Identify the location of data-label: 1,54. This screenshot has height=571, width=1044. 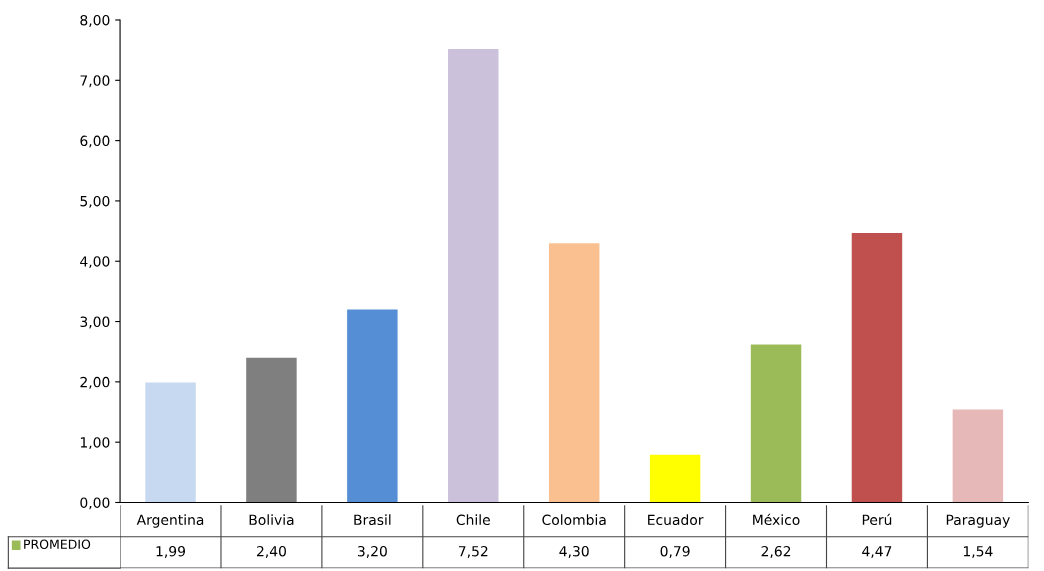
(978, 552).